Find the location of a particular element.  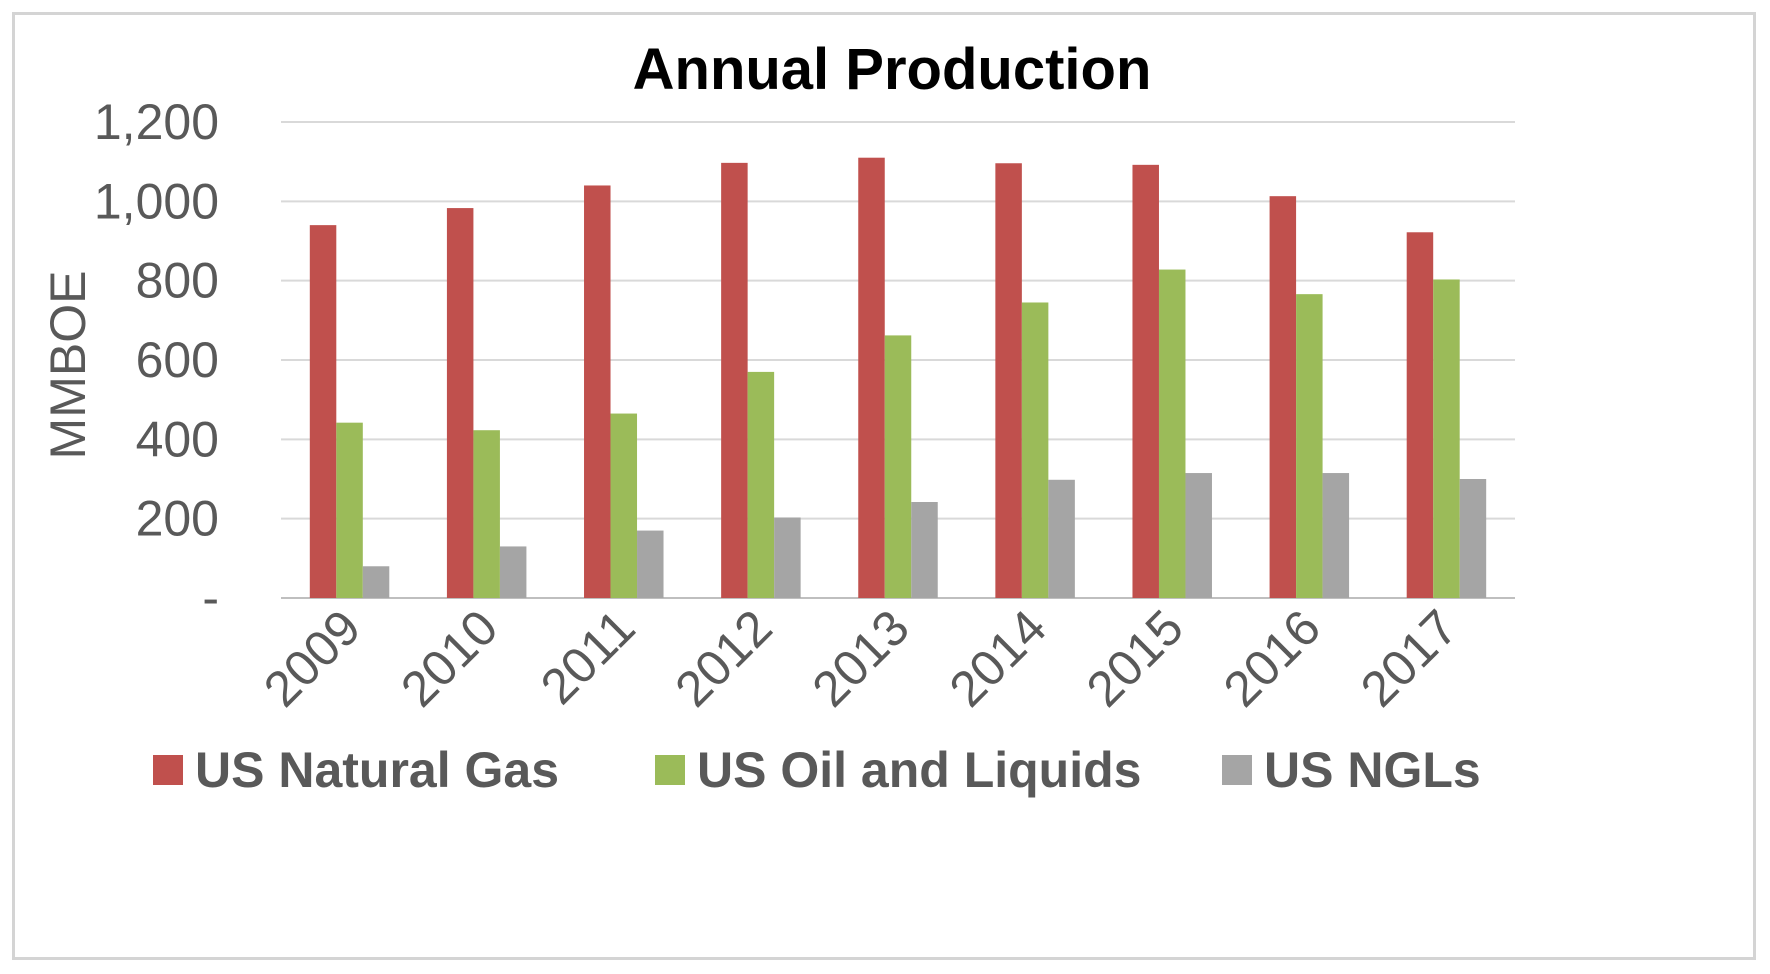

bar-us-ngls-2009 is located at coordinates (376, 582).